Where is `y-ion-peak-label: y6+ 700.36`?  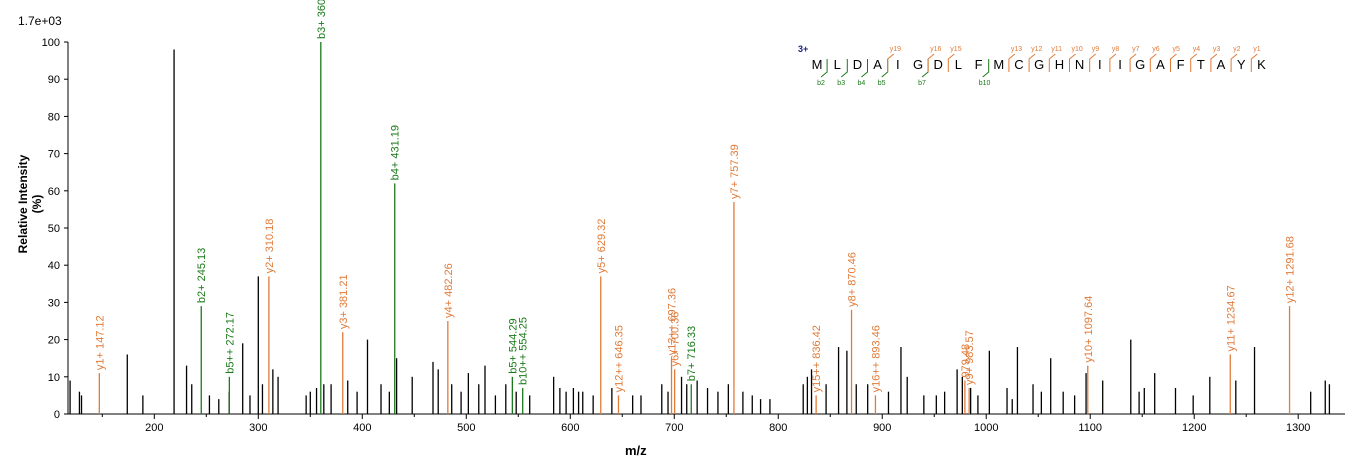
y-ion-peak-label: y6+ 700.36 is located at coordinates (676, 339).